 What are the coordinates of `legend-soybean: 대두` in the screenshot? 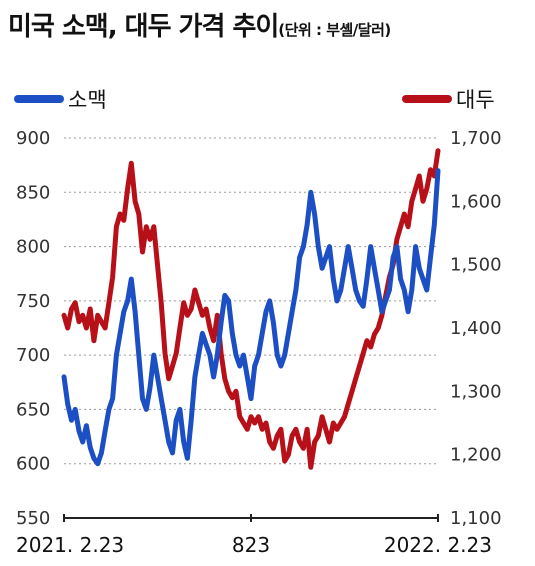 It's located at (448, 99).